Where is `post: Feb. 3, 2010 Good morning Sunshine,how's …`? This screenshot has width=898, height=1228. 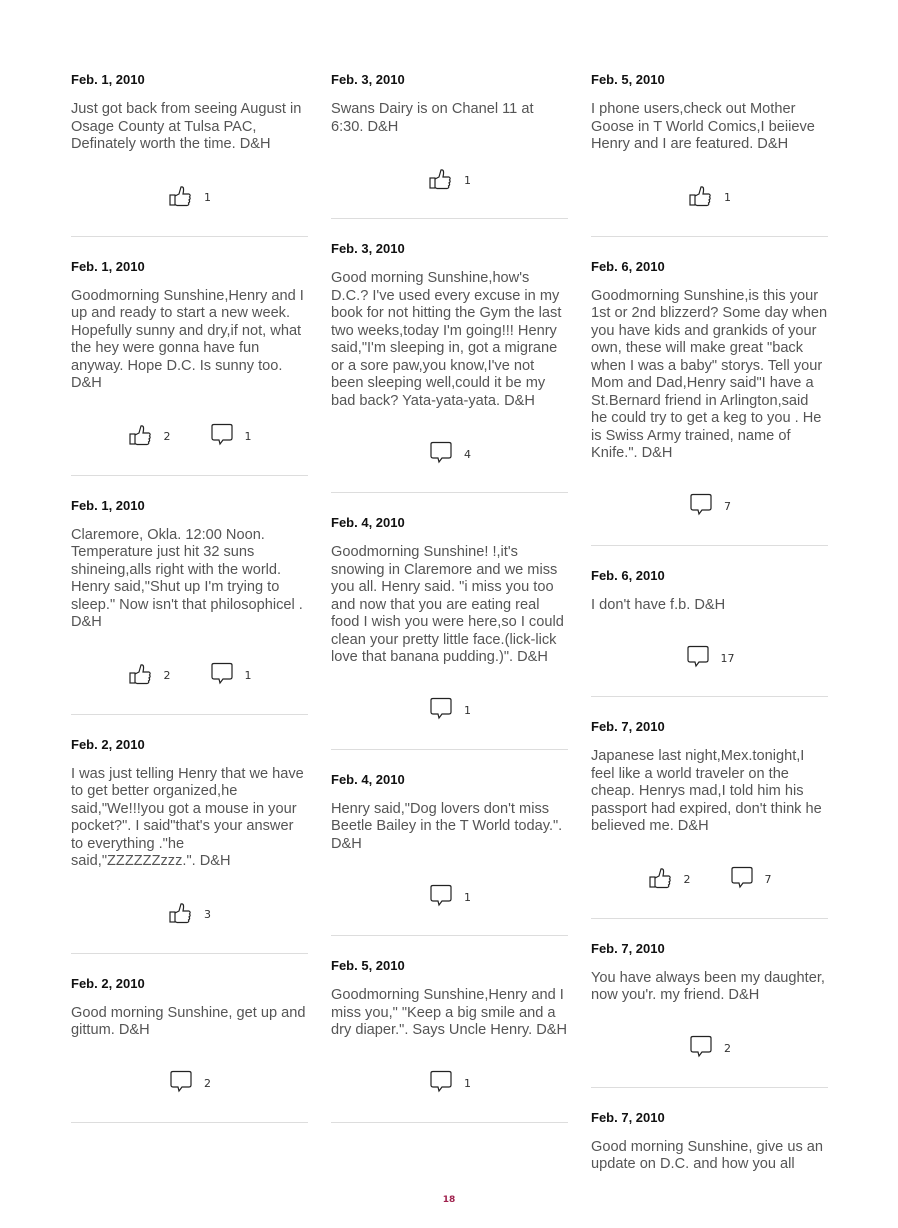 post: Feb. 3, 2010 Good morning Sunshine,how's … is located at coordinates (449, 366).